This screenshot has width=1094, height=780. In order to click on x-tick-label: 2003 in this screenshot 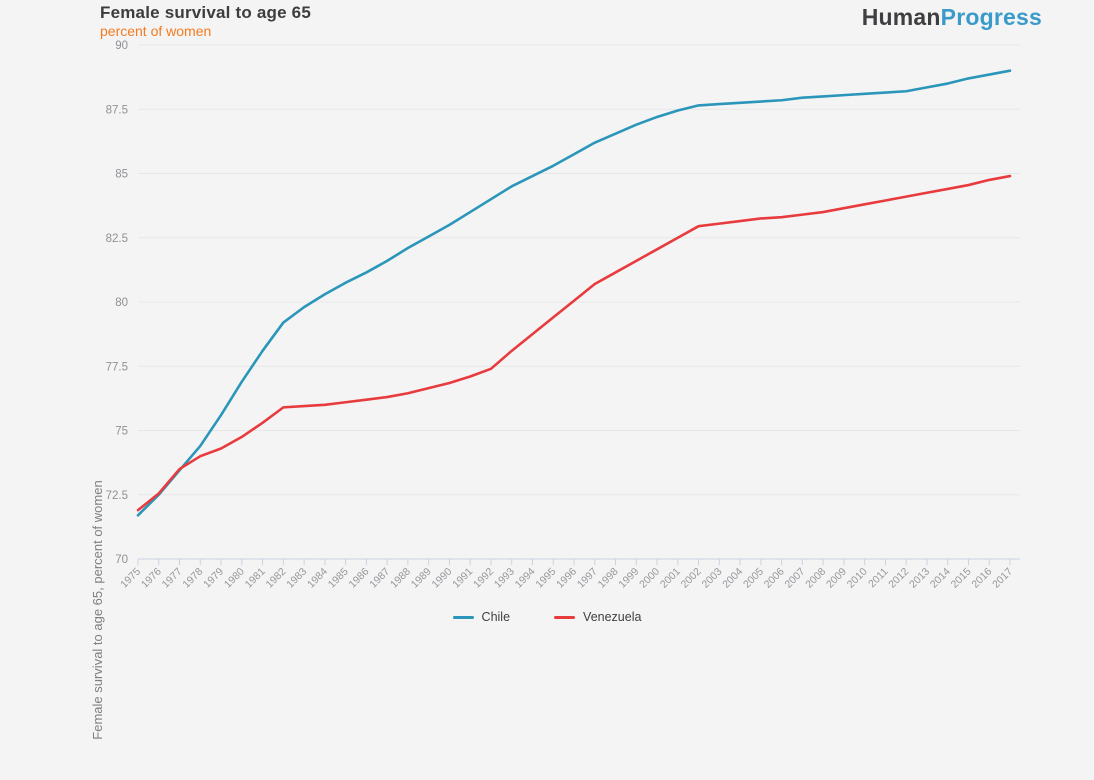, I will do `click(711, 578)`.